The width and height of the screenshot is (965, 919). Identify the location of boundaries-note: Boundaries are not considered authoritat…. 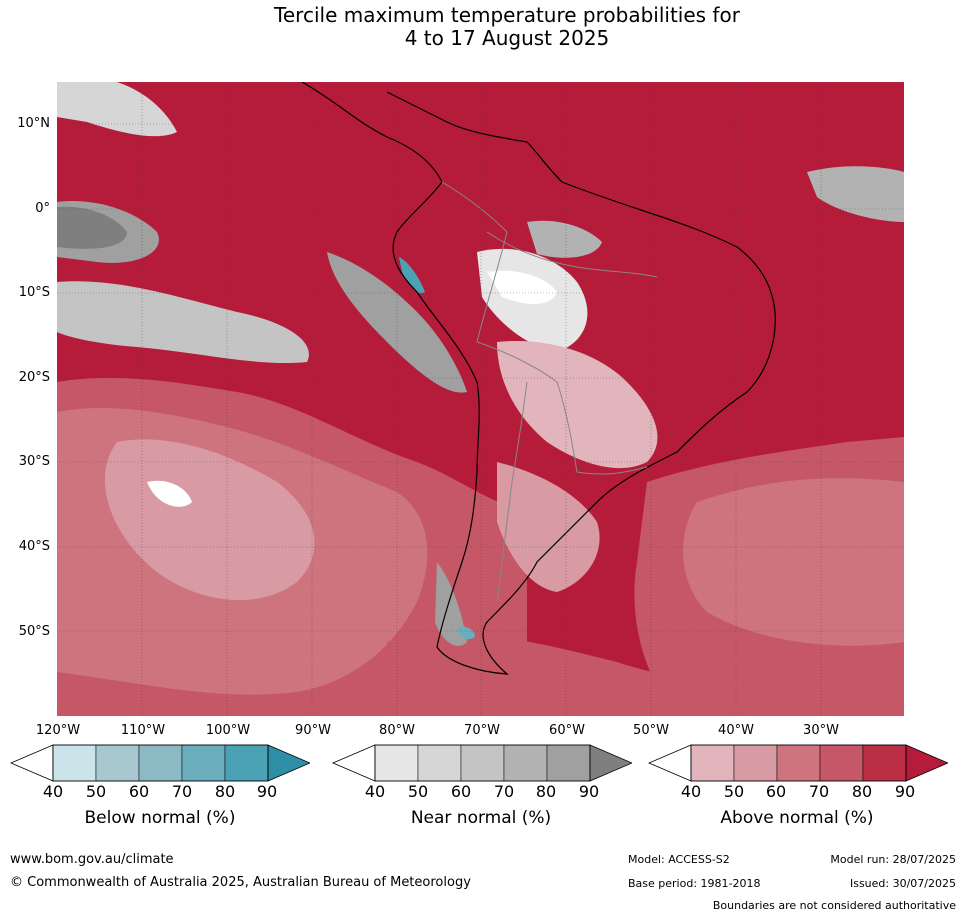
(834, 905).